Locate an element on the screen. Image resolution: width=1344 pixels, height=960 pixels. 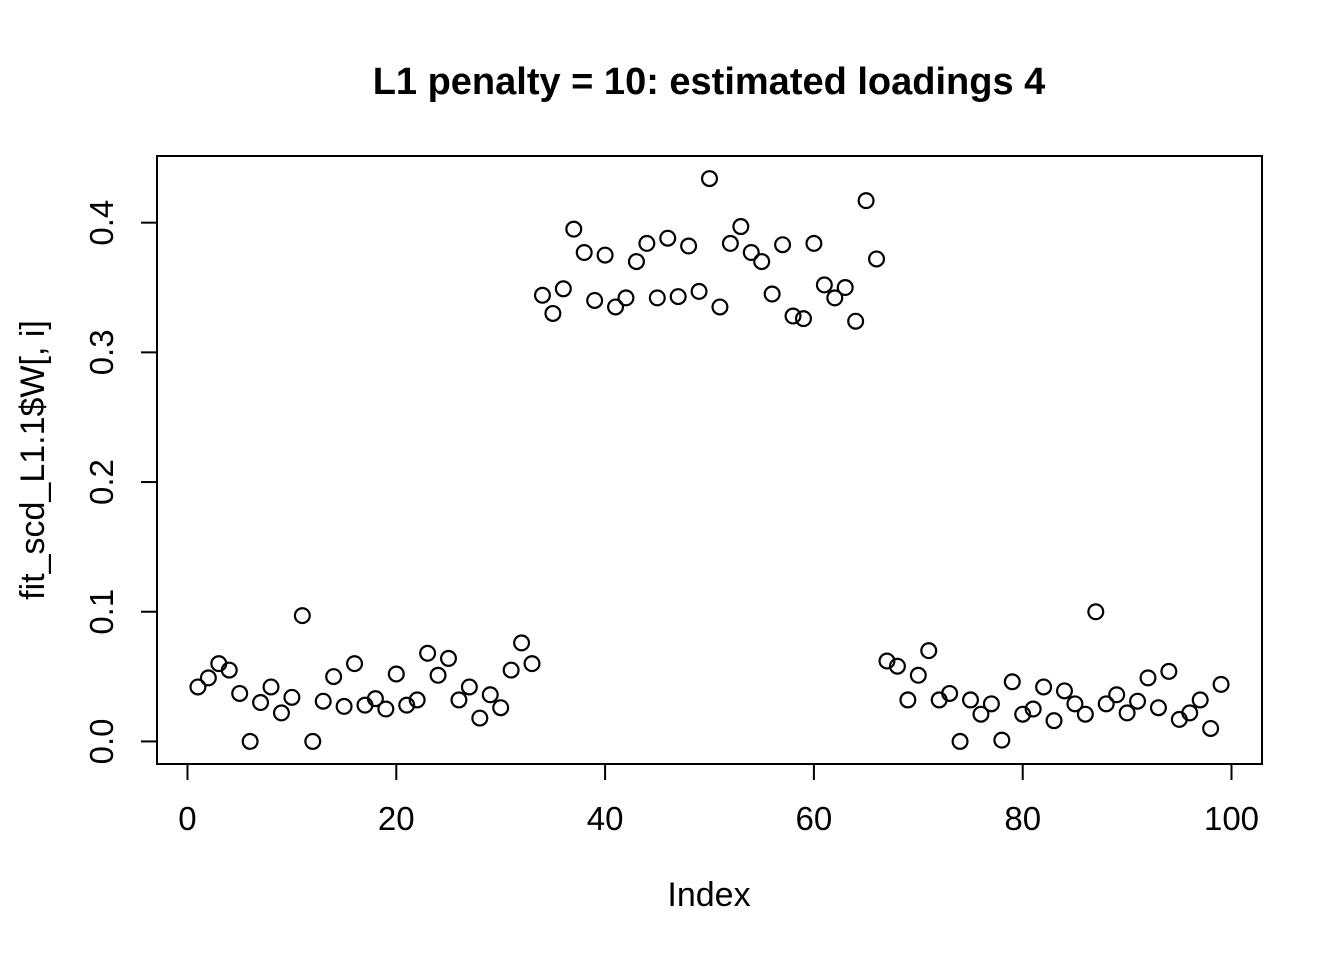
x-tick-label: 80 is located at coordinates (1022, 818).